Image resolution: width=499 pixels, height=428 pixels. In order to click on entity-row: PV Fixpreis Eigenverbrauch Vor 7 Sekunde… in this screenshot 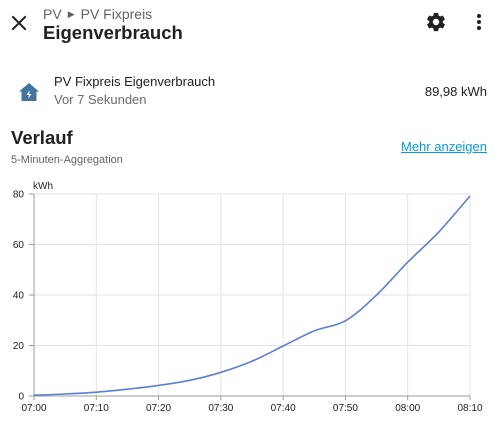, I will do `click(249, 92)`.